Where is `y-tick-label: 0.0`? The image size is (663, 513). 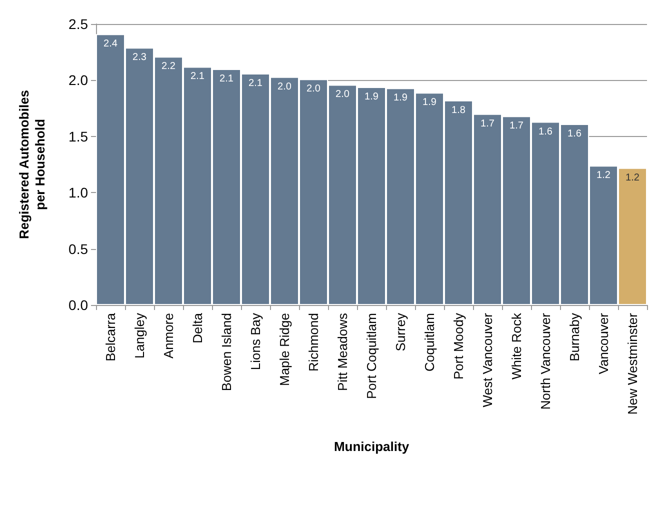
y-tick-label: 0.0 is located at coordinates (78, 305).